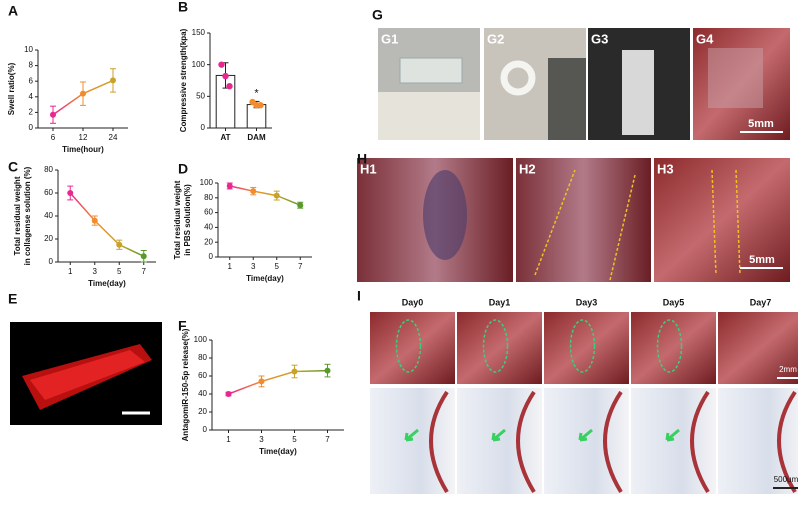 The image size is (798, 507). I want to click on panel-e-image, so click(86, 373).